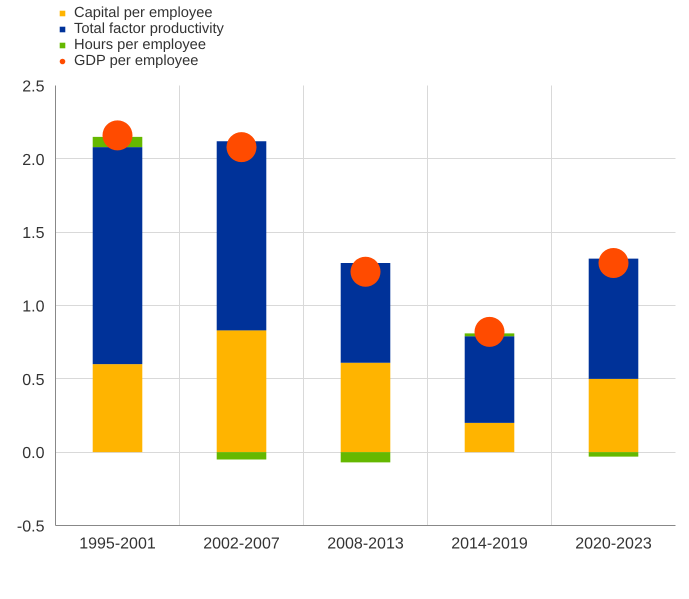 This screenshot has height=599, width=689. I want to click on legend-label: Total factor productivity, so click(149, 29).